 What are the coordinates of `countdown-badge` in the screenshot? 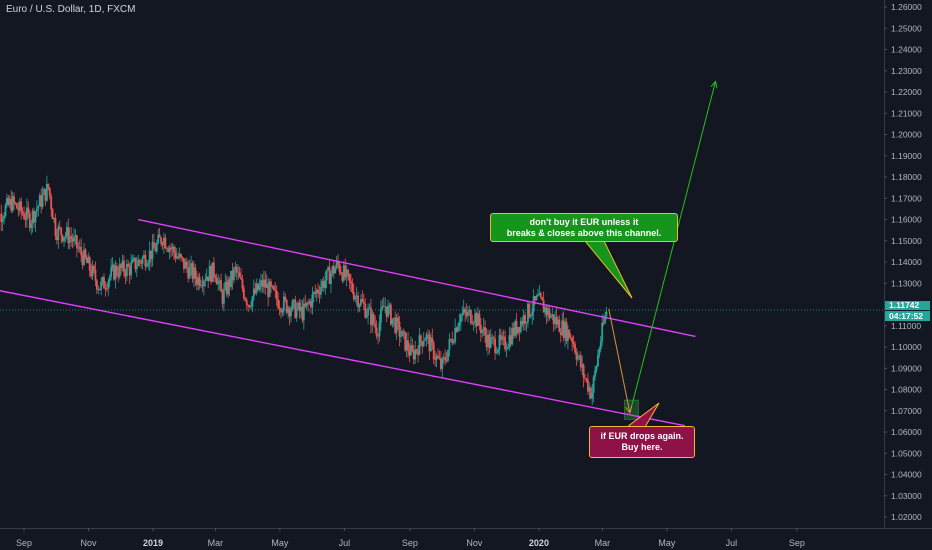 It's located at (907, 316).